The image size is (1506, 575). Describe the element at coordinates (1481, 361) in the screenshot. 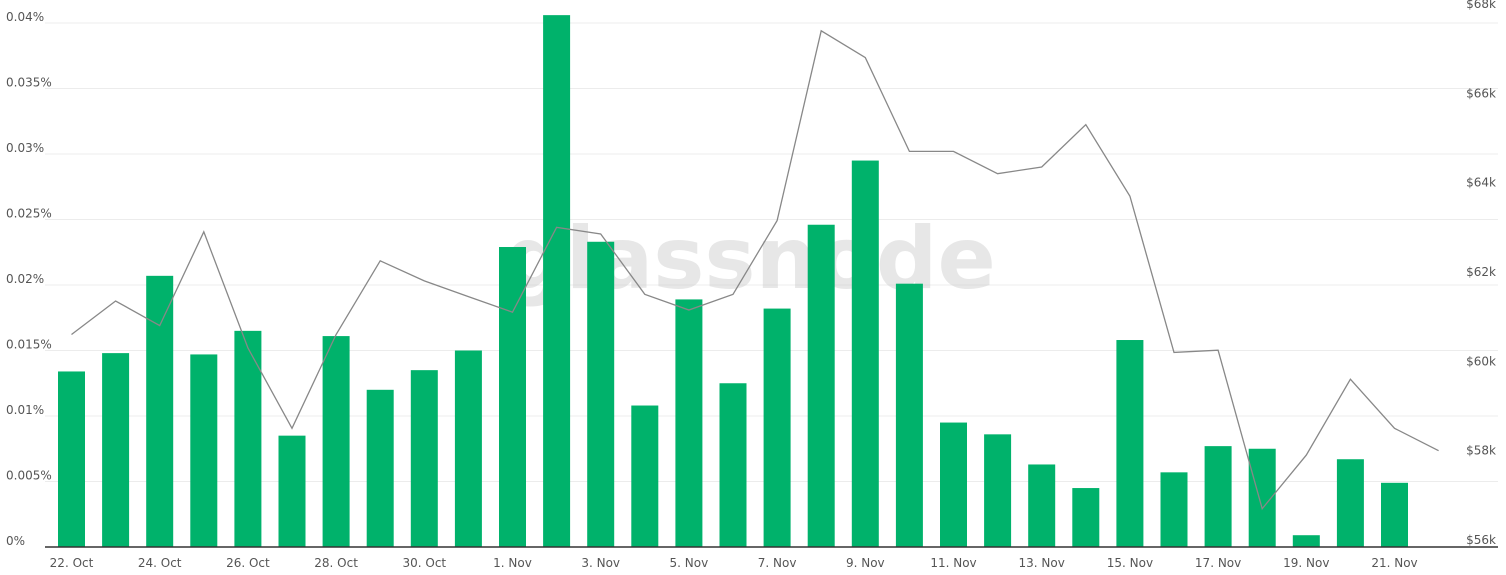

I see `right-y-tick-label: $60k` at that location.